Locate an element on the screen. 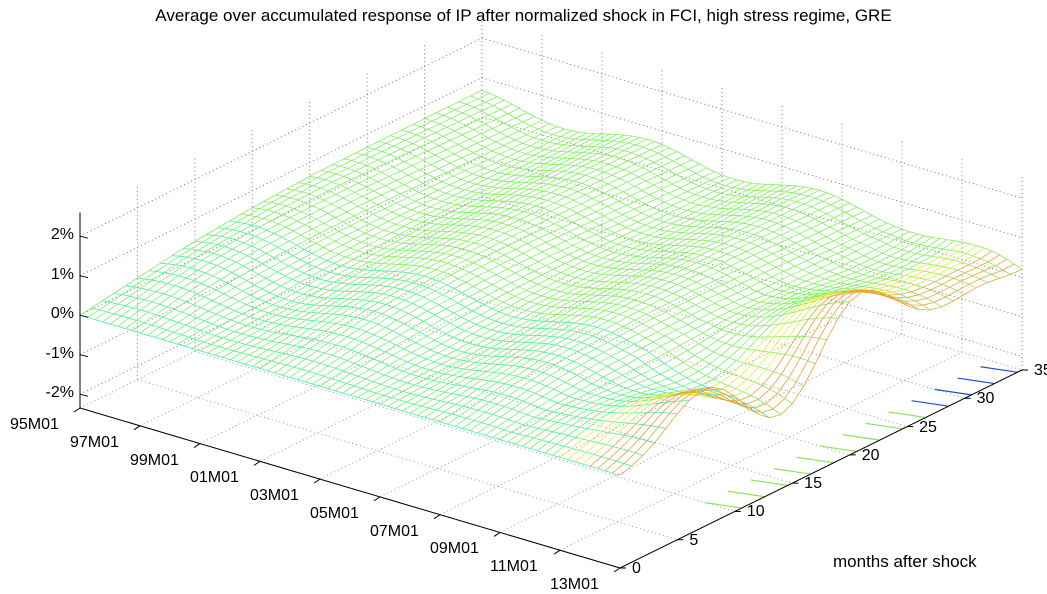 The image size is (1047, 594). y-tick-label: 25 is located at coordinates (928, 427).